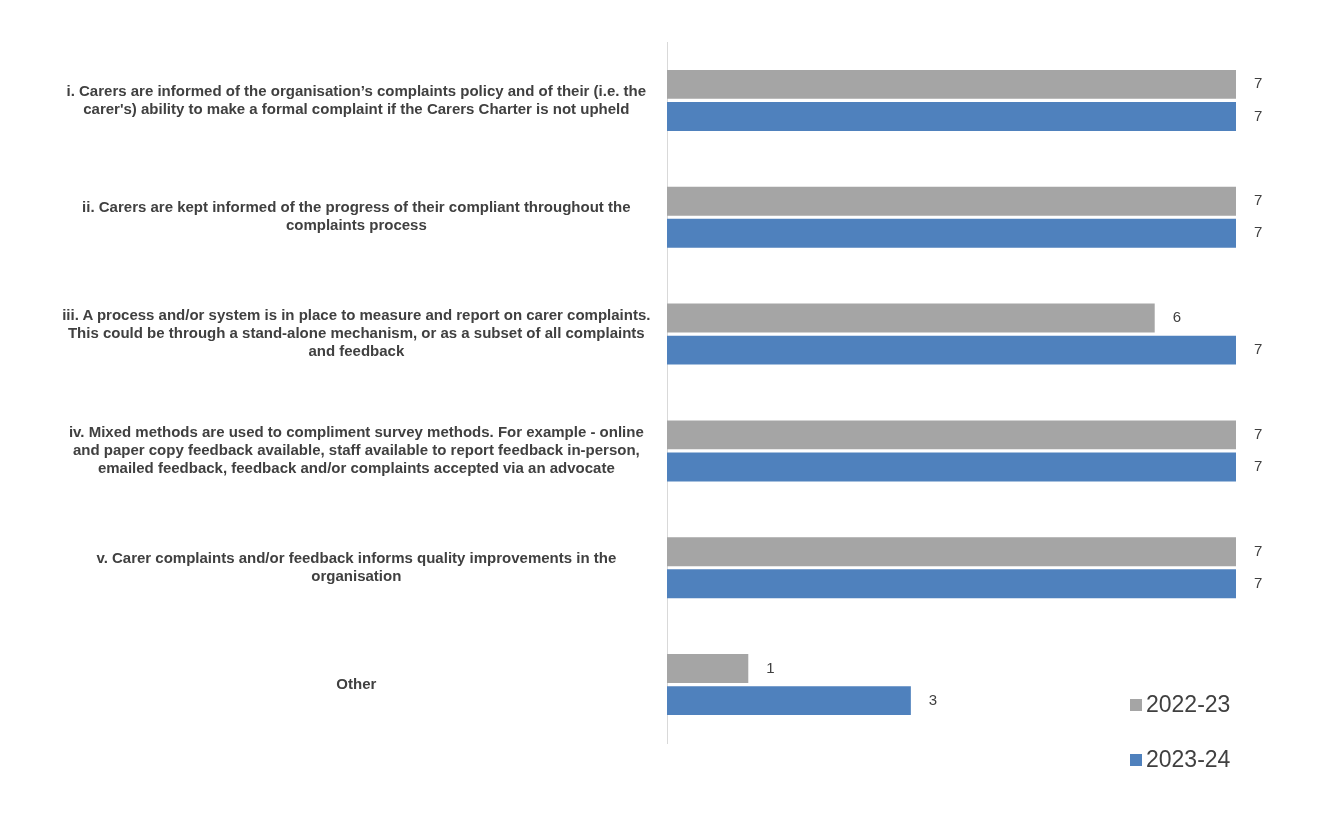  What do you see at coordinates (1188, 759) in the screenshot?
I see `legend-label: 2023-24` at bounding box center [1188, 759].